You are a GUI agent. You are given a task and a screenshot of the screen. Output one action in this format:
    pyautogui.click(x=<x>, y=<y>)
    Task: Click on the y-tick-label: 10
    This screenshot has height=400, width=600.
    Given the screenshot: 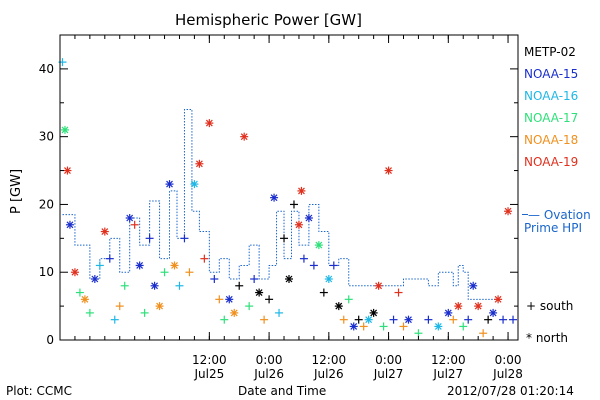 What is the action you would take?
    pyautogui.click(x=46, y=272)
    